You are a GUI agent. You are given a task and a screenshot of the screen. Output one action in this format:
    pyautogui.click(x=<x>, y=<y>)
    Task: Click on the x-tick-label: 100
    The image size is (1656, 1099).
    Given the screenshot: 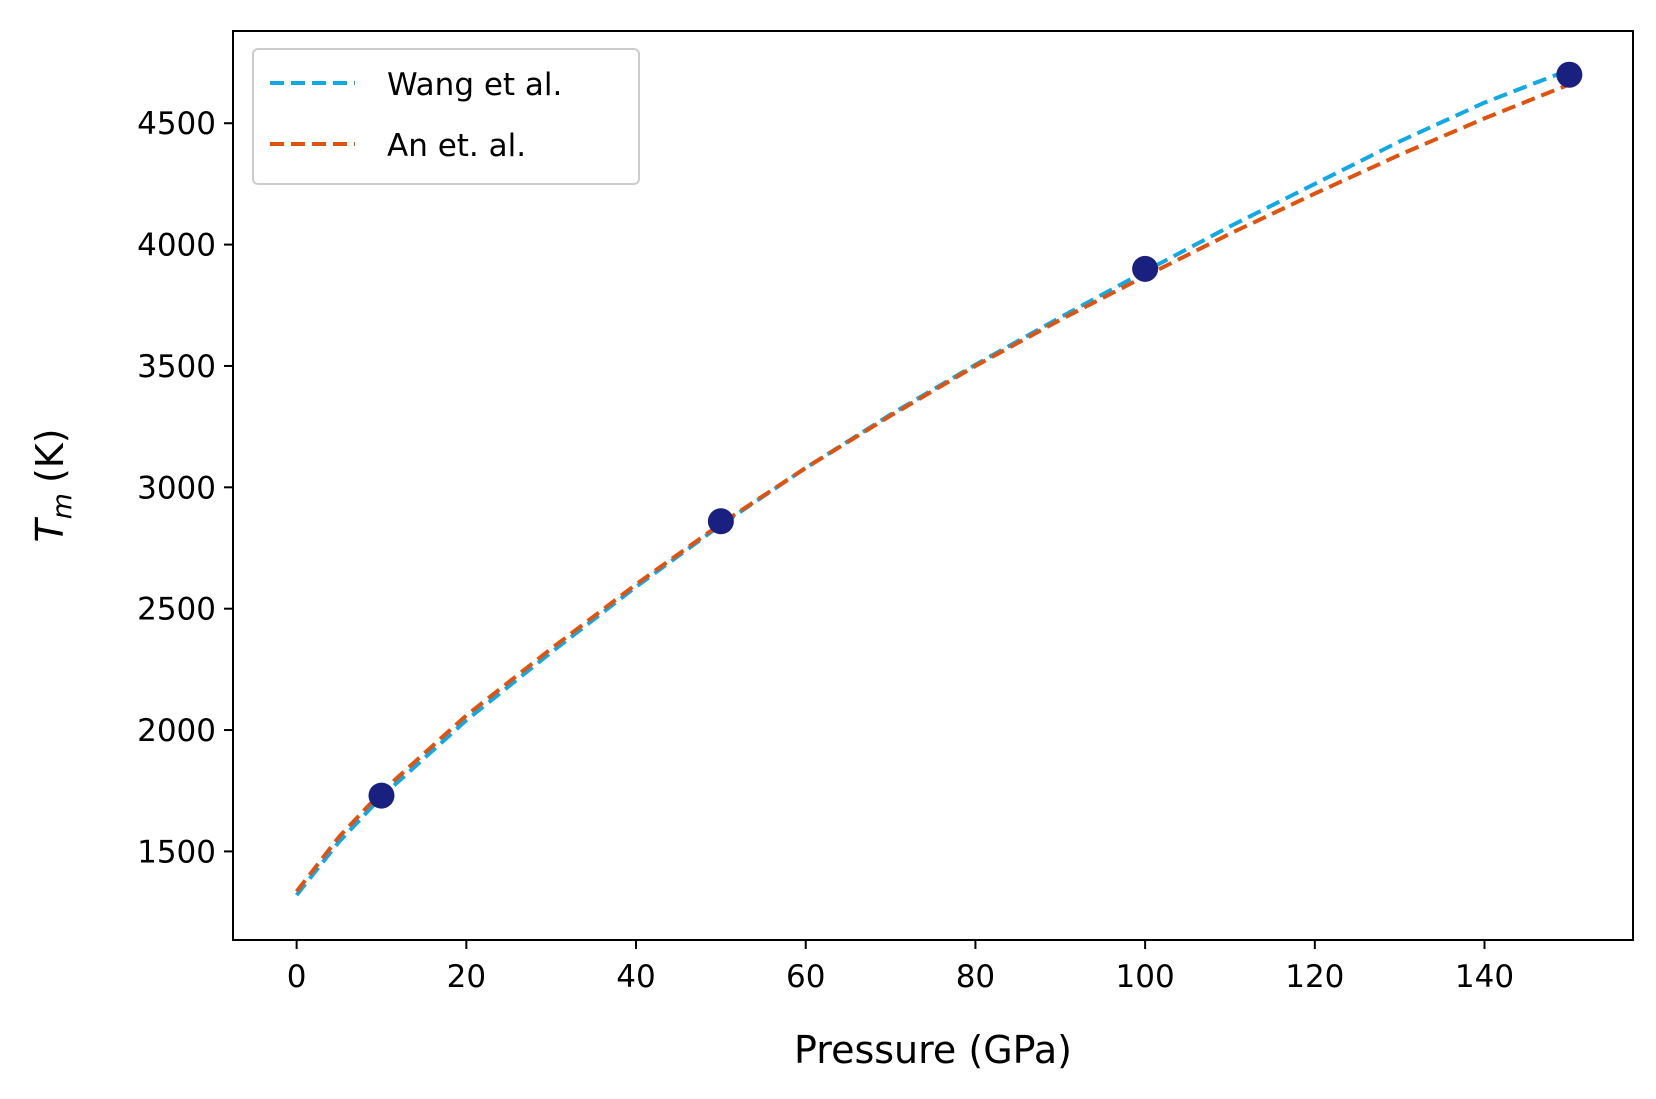 What is the action you would take?
    pyautogui.click(x=1145, y=977)
    